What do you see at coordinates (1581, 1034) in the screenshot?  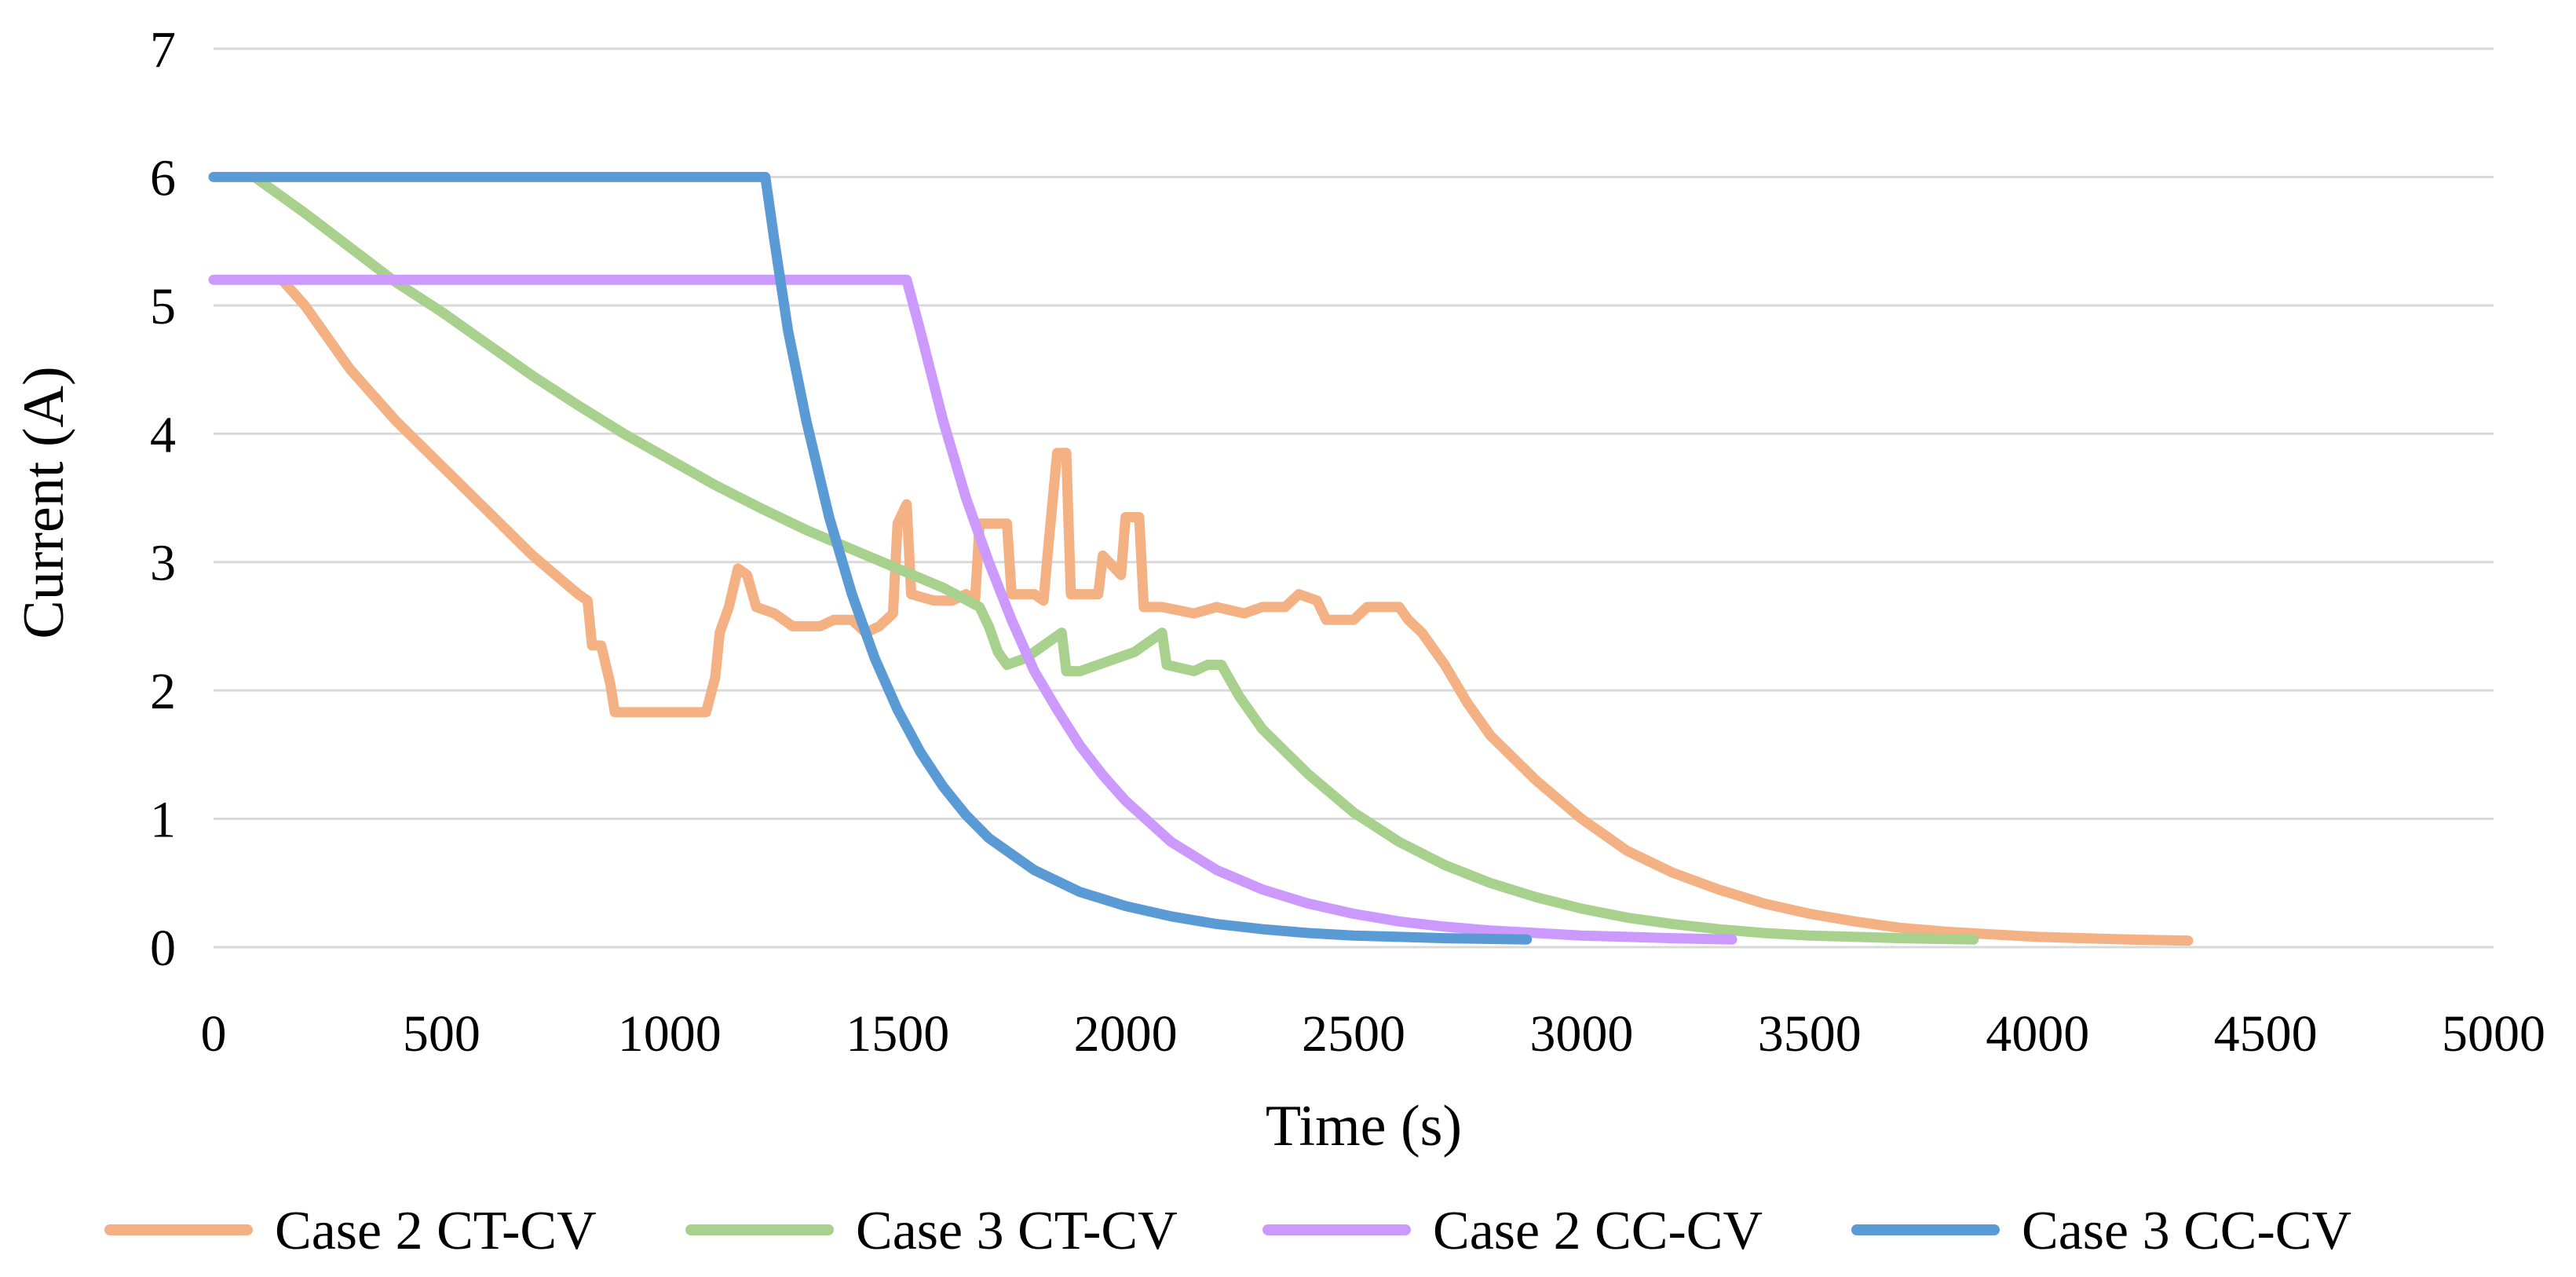 I see `x-tick-label: 3000` at bounding box center [1581, 1034].